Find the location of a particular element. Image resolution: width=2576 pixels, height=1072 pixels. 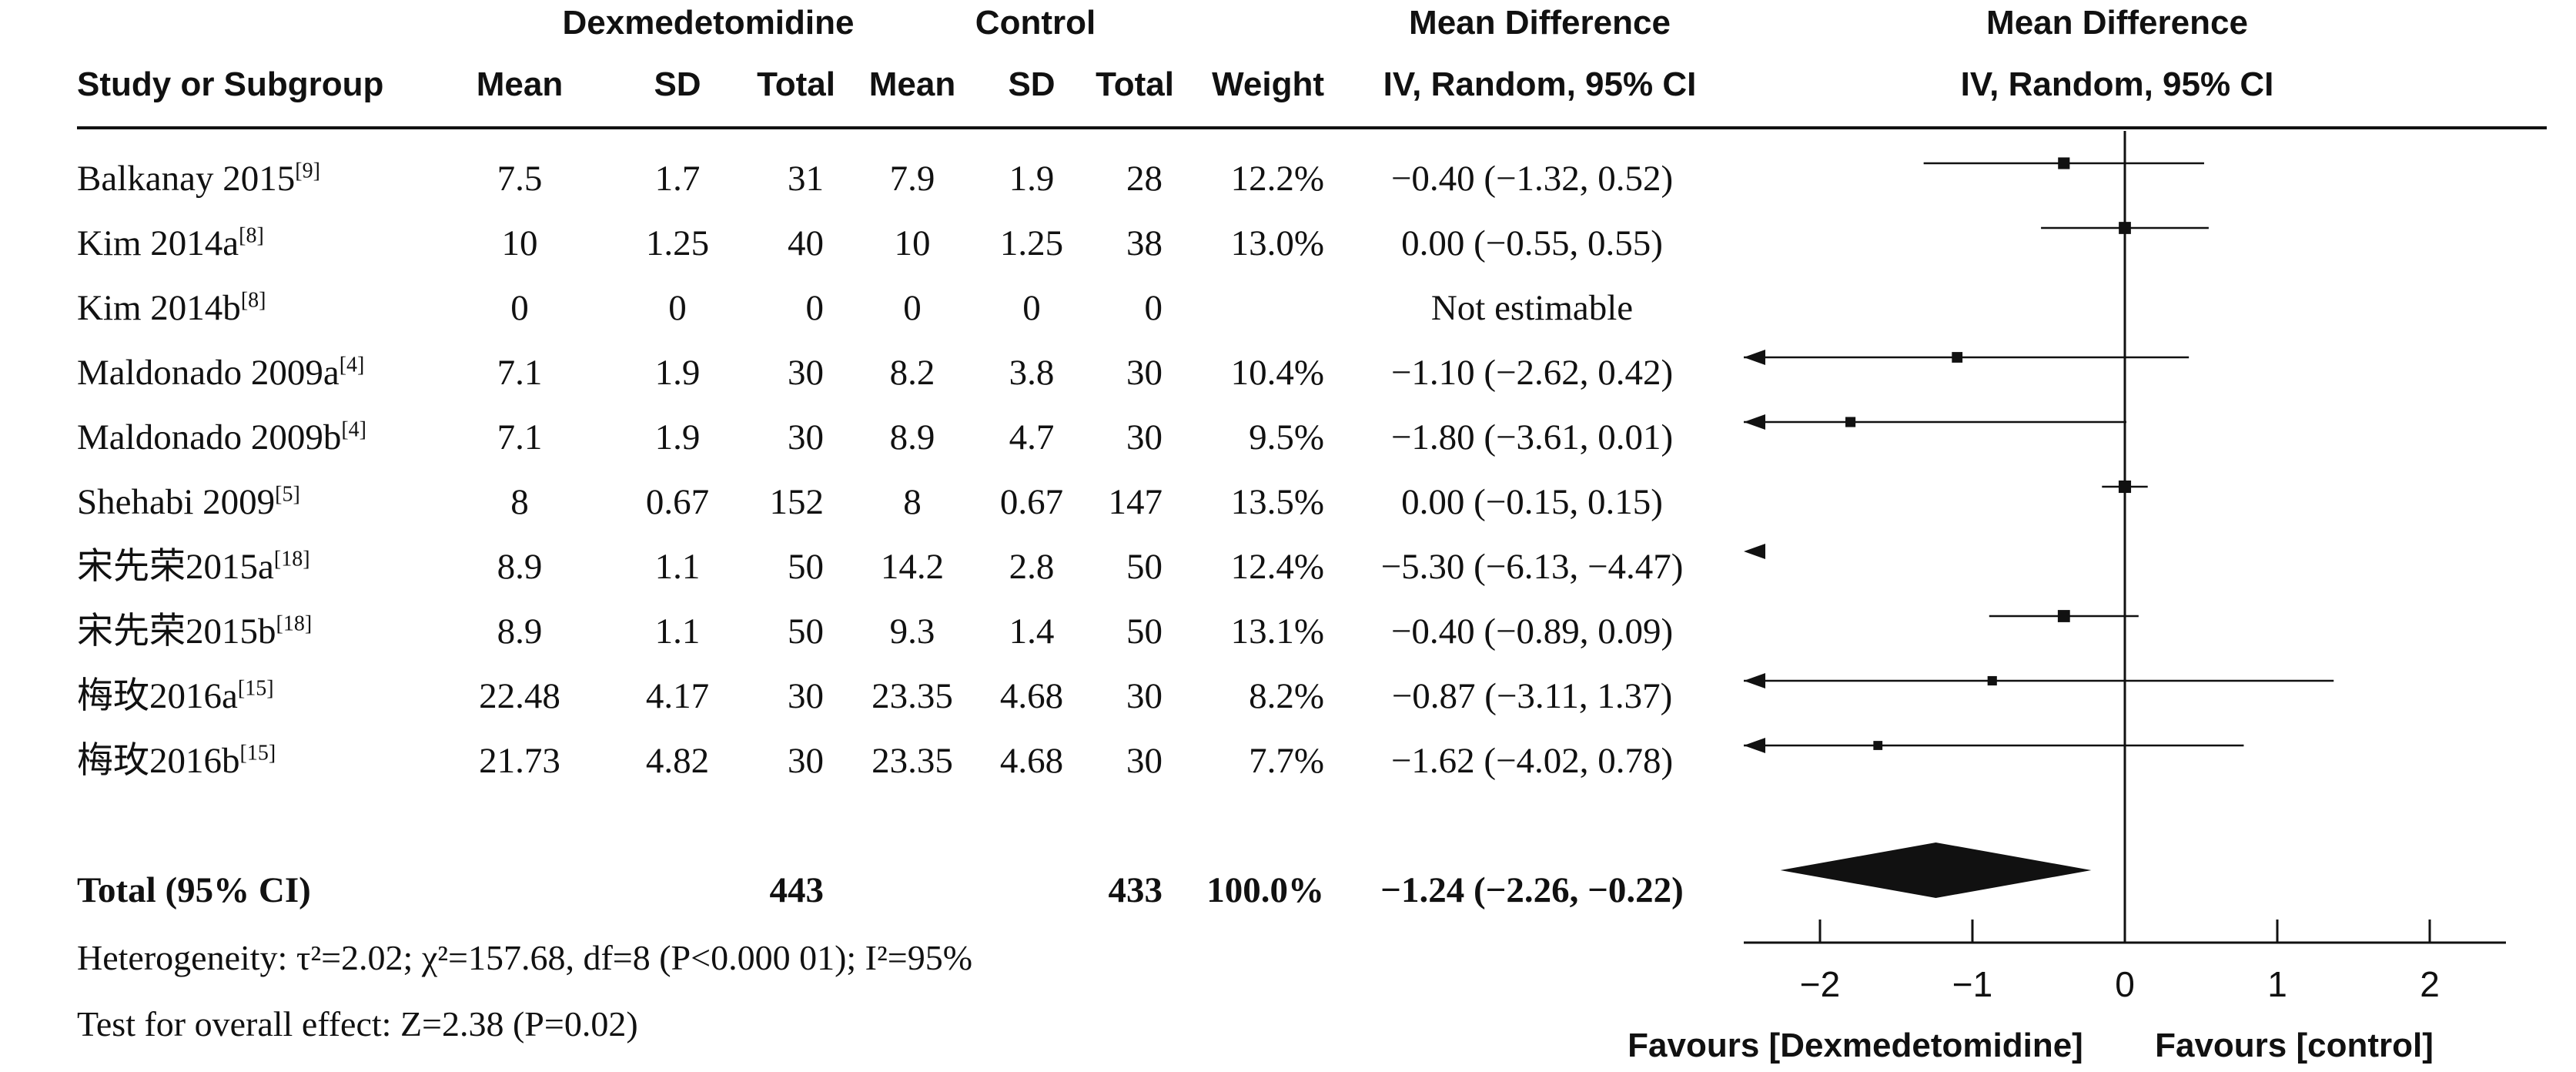

header-rule is located at coordinates (1312, 127).